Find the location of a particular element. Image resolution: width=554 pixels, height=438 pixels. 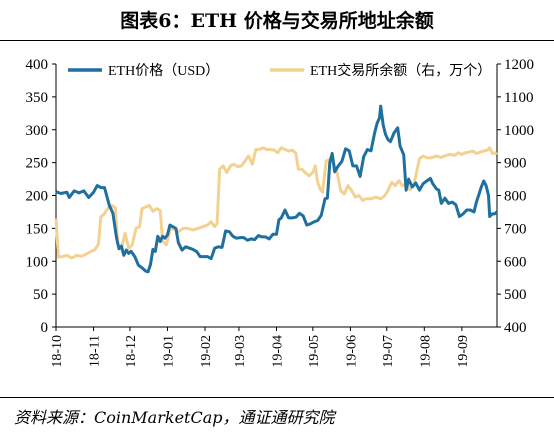

x-tick-label: 19-02 is located at coordinates (206, 351).